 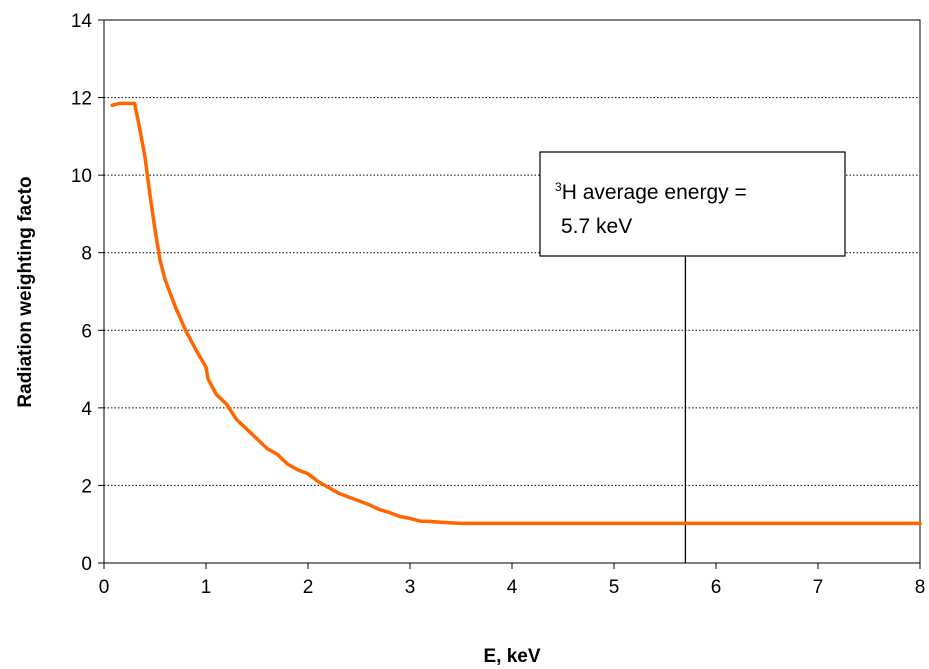 What do you see at coordinates (614, 587) in the screenshot?
I see `x-tick-label: 5` at bounding box center [614, 587].